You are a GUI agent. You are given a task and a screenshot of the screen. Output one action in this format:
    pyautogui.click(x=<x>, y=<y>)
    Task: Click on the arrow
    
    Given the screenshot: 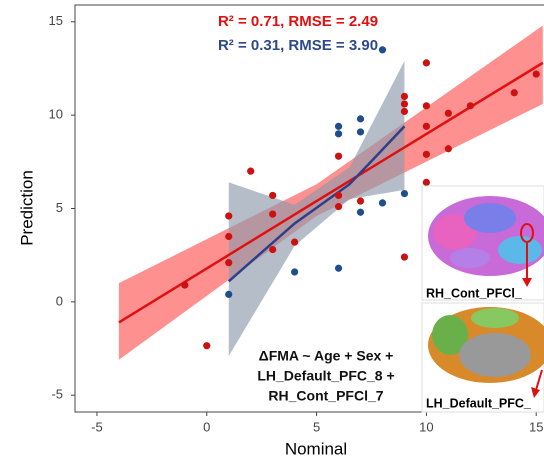 What is the action you would take?
    pyautogui.click(x=539, y=380)
    